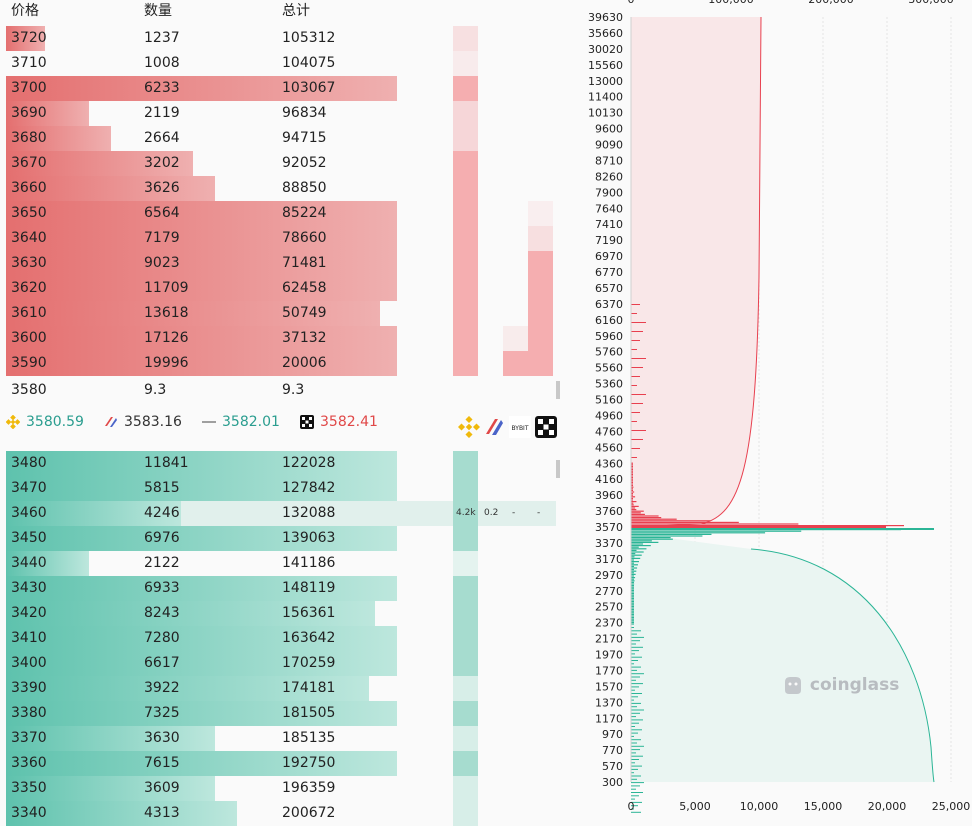  What do you see at coordinates (280, 588) in the screenshot?
I see `bid-row: 3430 6933 148119` at bounding box center [280, 588].